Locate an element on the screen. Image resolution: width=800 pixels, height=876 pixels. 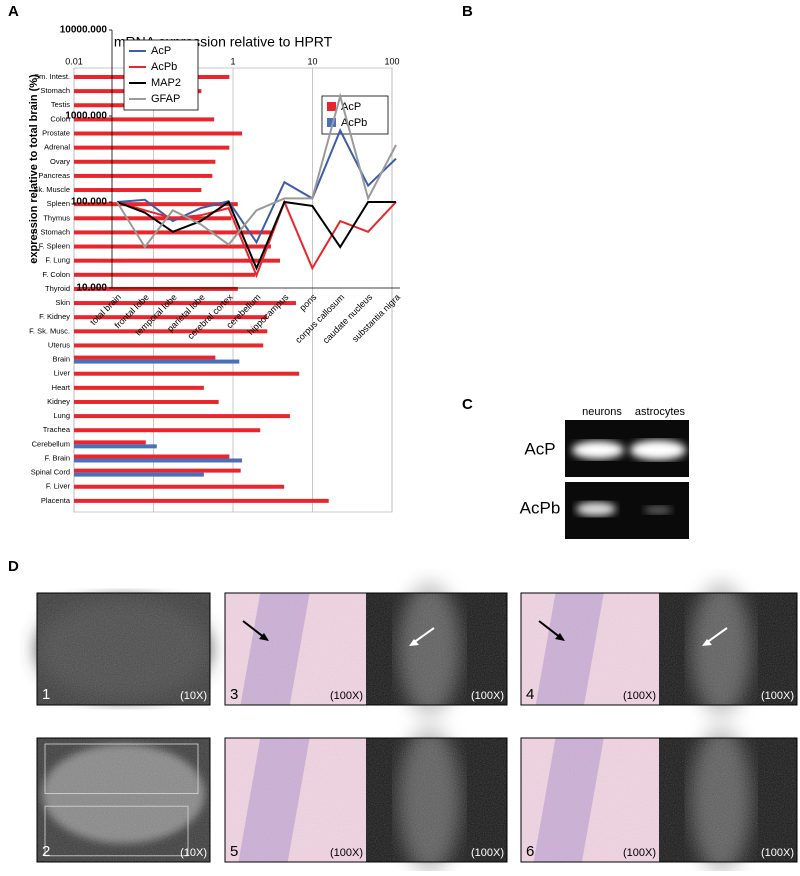
y-tick-label: 10000.000 is located at coordinates (84, 30).